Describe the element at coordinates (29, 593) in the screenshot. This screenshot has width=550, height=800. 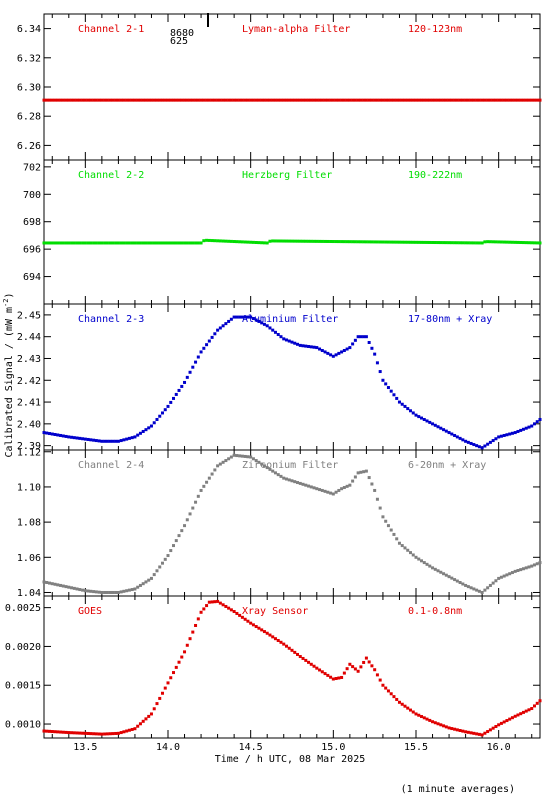
I see `y-tick-label: 1.04` at that location.